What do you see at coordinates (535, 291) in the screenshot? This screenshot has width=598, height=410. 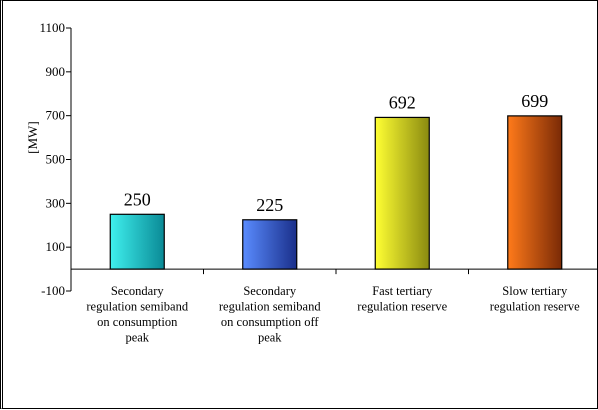 I see `x-tick-label: Slow tertiary` at bounding box center [535, 291].